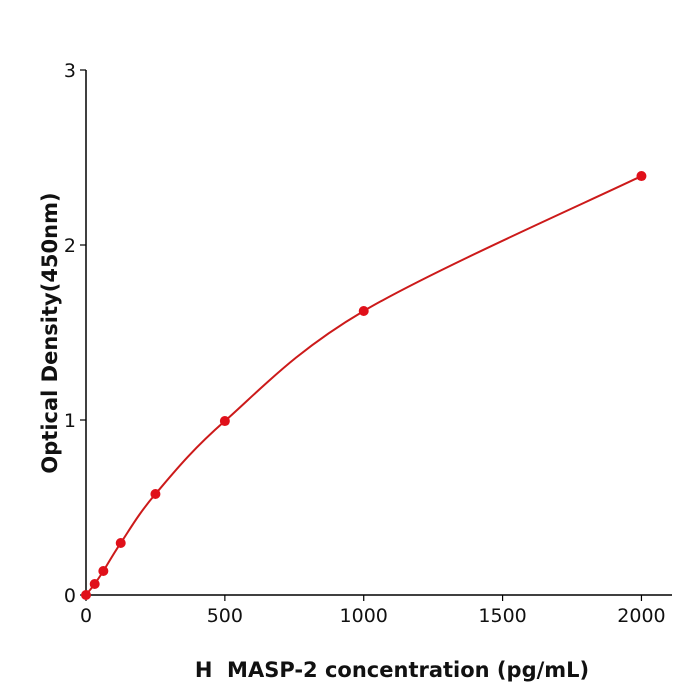  Describe the element at coordinates (50, 332) in the screenshot. I see `y-axis-label: Optical Density(450nm)` at that location.